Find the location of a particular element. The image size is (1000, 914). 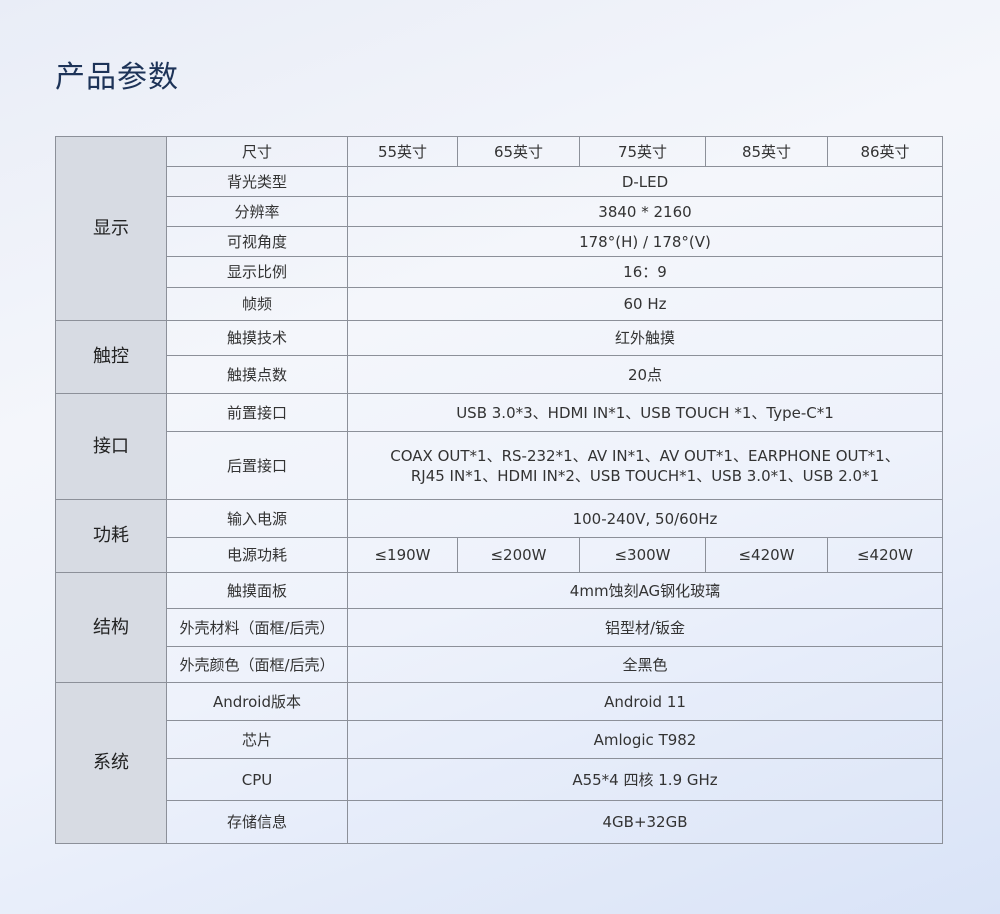

spec-value: Amlogic T982 is located at coordinates (645, 739).